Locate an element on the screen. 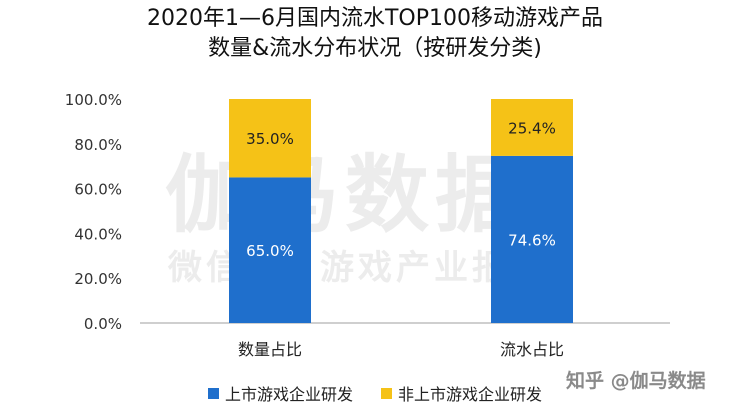  data-label: 74.6% is located at coordinates (532, 240).